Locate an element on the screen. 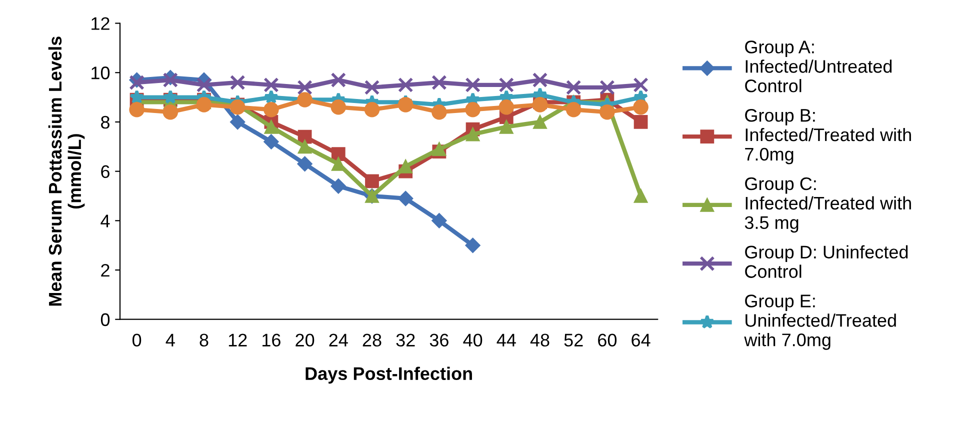 The width and height of the screenshot is (960, 423). x-tick-label: 36 is located at coordinates (439, 340).